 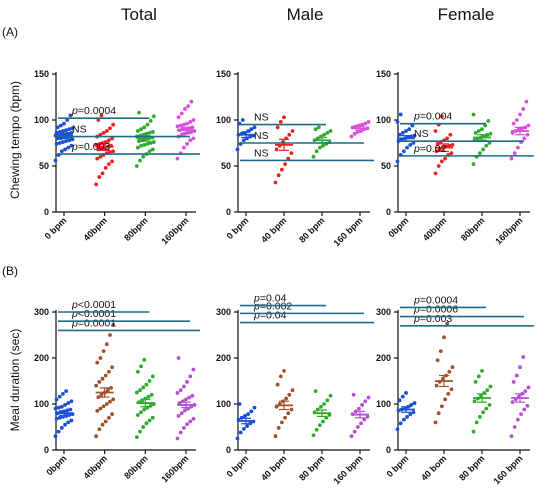 What do you see at coordinates (466, 14) in the screenshot?
I see `column-title-female: Female` at bounding box center [466, 14].